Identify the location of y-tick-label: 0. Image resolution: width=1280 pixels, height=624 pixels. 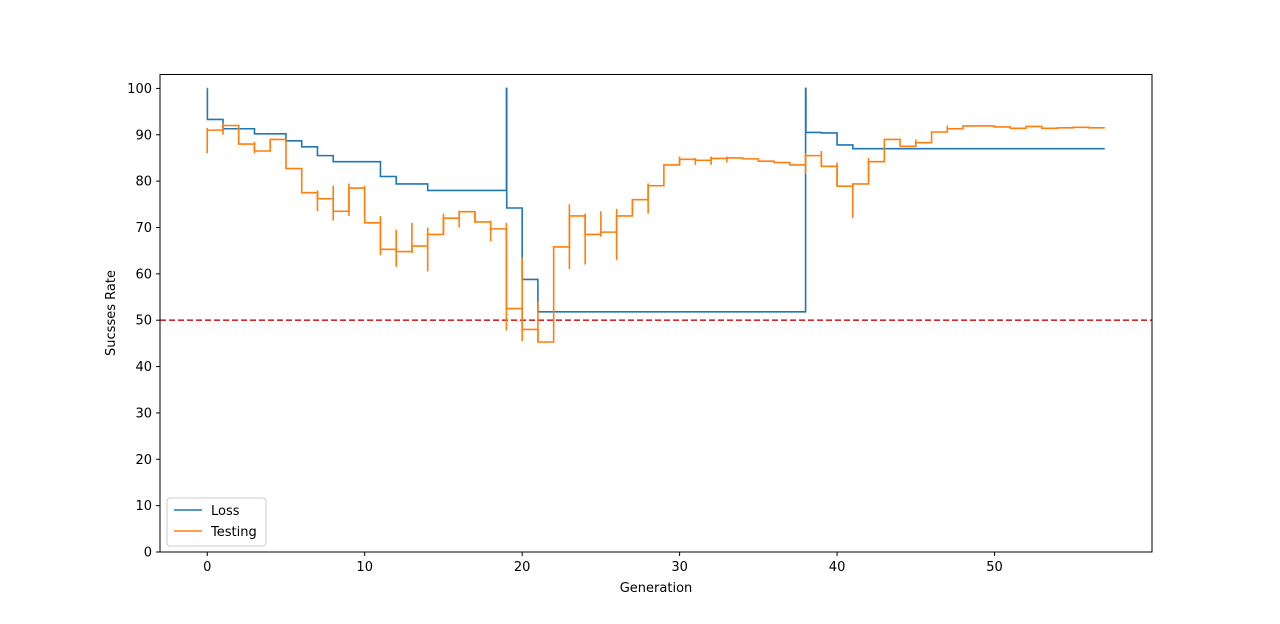
(148, 553).